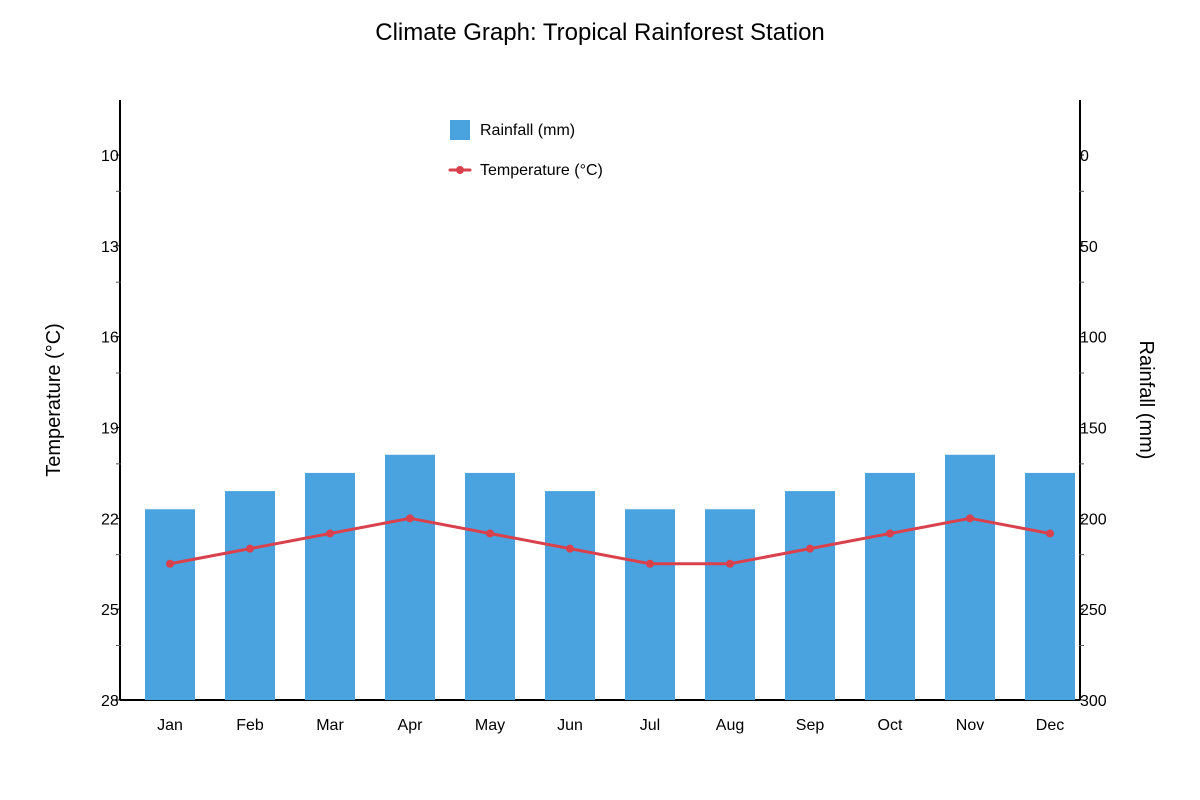  I want to click on right-axis-tick-label: 200, so click(1093, 519).